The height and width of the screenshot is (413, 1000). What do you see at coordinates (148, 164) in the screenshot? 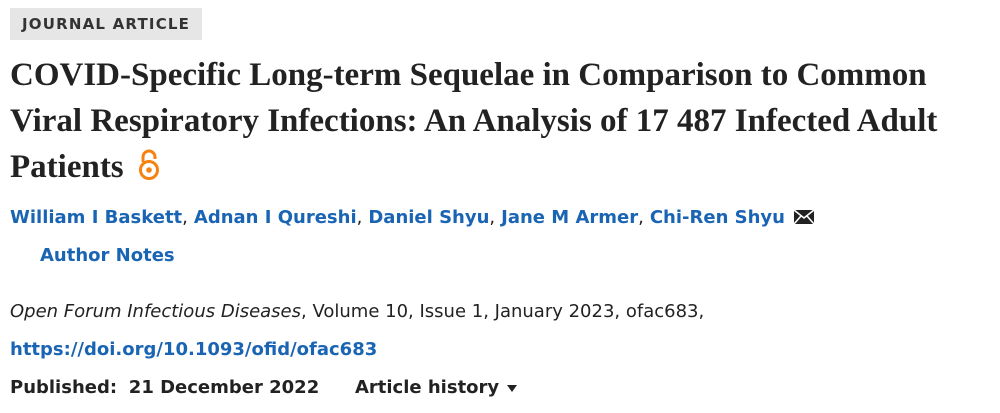
I see `open-access-icon` at bounding box center [148, 164].